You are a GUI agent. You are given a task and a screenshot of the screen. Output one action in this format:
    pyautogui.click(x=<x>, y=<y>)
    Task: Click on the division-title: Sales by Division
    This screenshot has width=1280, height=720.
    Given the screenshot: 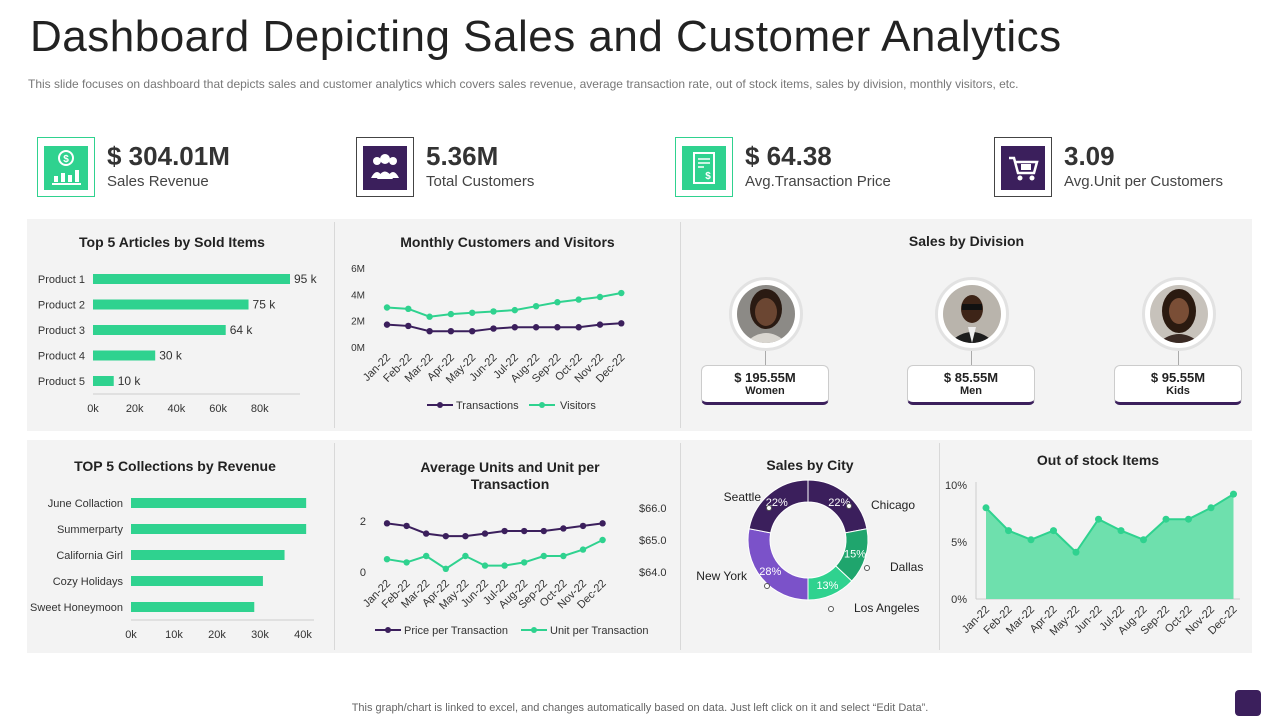 What is the action you would take?
    pyautogui.click(x=966, y=241)
    